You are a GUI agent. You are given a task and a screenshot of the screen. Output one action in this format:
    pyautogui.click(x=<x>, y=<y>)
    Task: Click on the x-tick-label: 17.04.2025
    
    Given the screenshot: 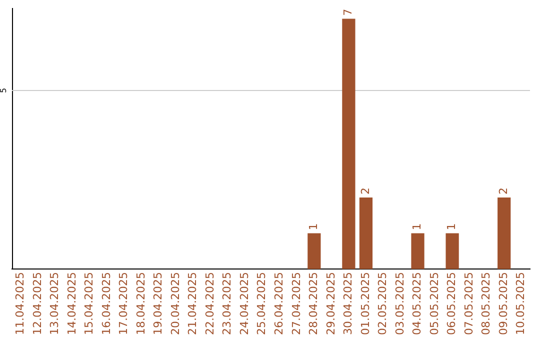 What is the action you would take?
    pyautogui.click(x=123, y=304)
    